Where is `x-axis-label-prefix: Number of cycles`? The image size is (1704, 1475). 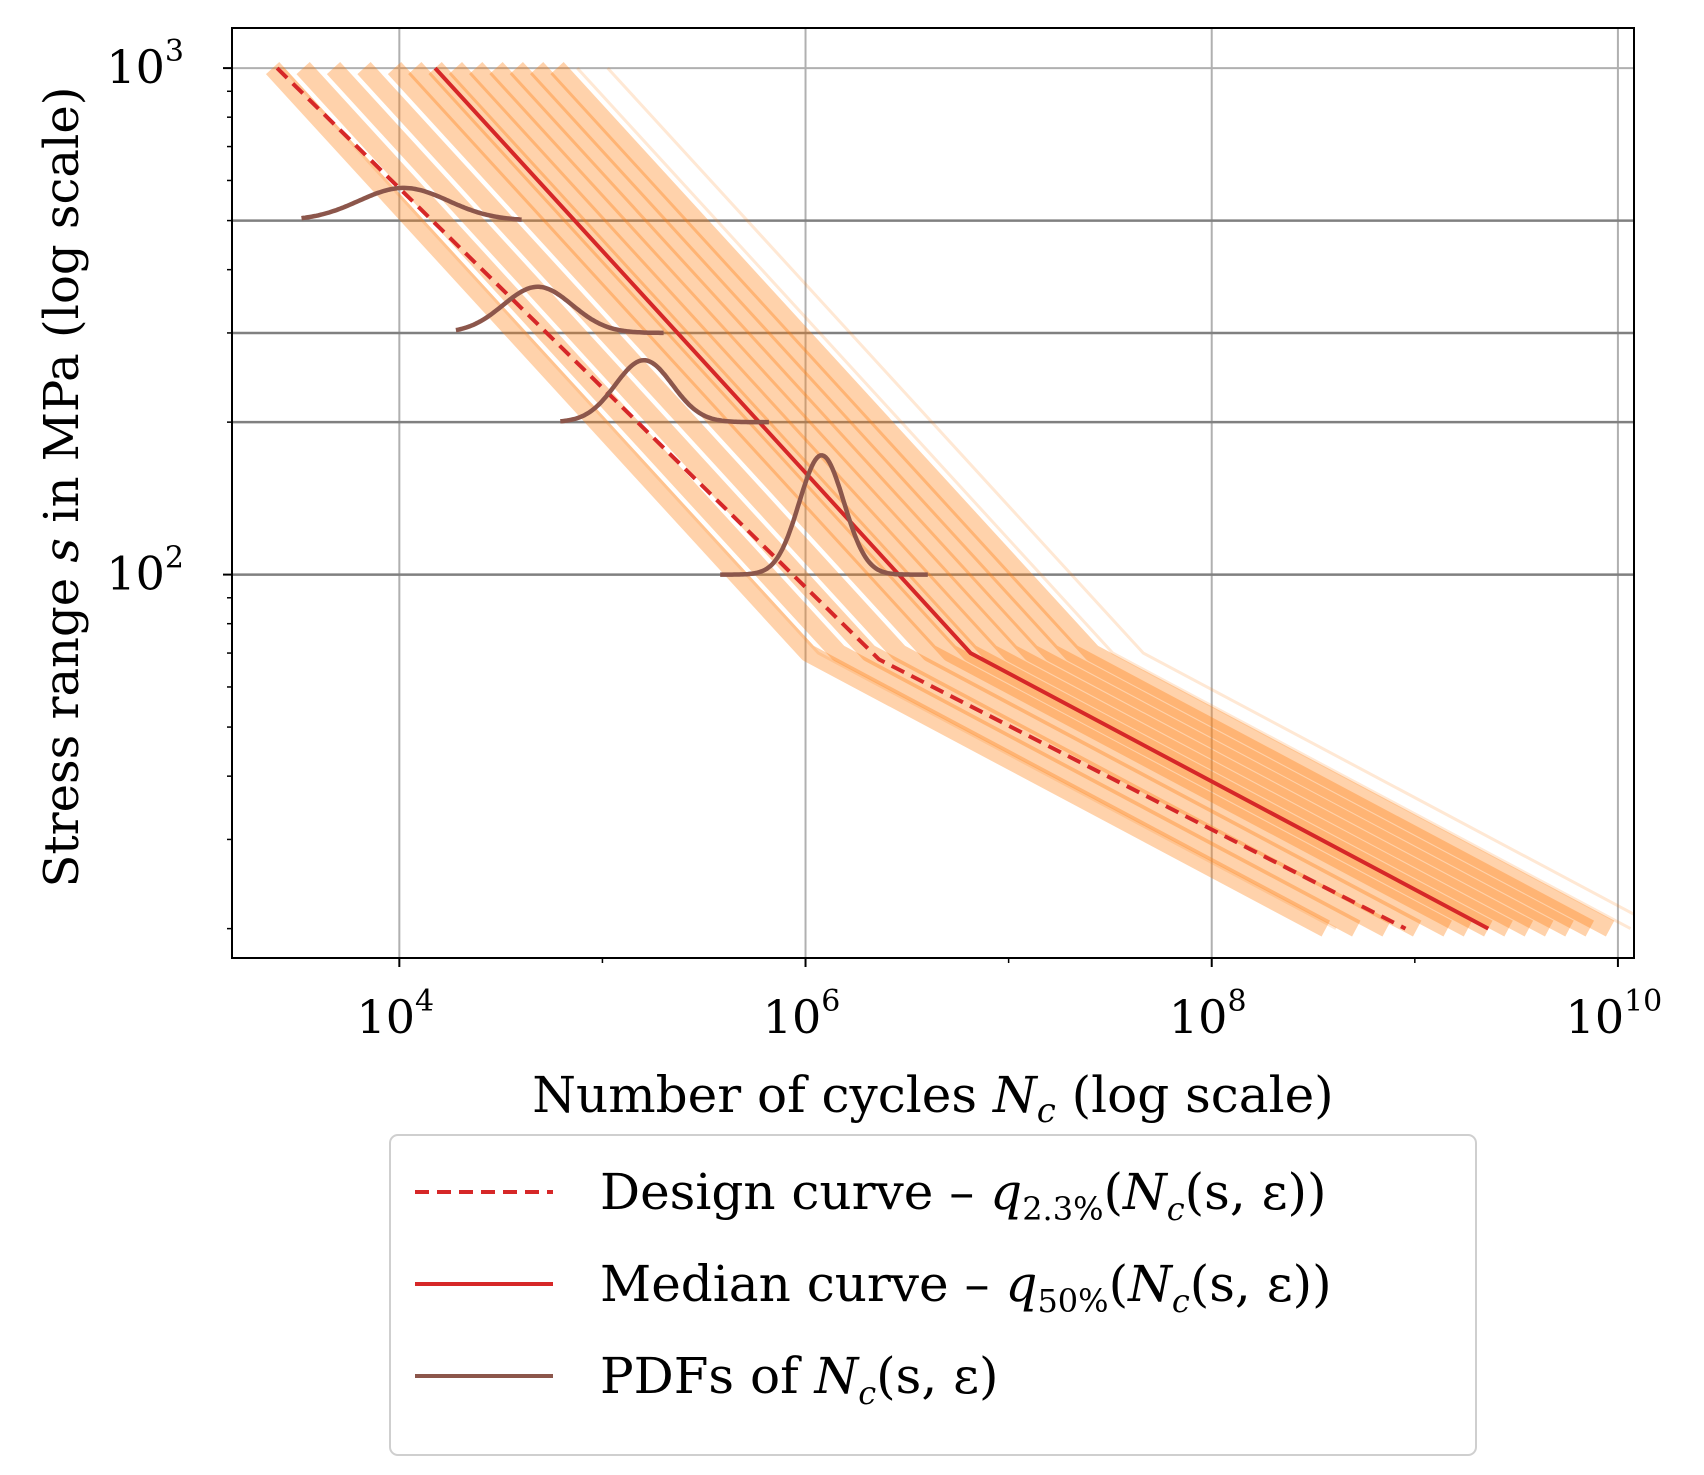
x-axis-label-prefix: Number of cycles is located at coordinates (762, 1095).